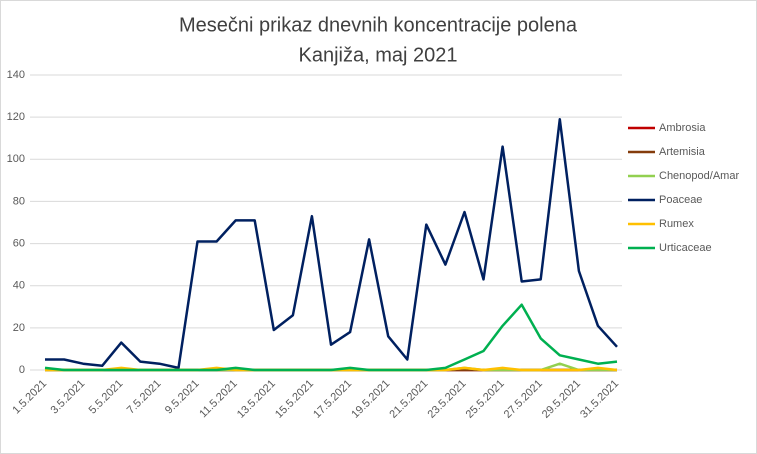  Describe the element at coordinates (378, 55) in the screenshot. I see `chart-subtitle: Kanjiža, maj 2021` at that location.